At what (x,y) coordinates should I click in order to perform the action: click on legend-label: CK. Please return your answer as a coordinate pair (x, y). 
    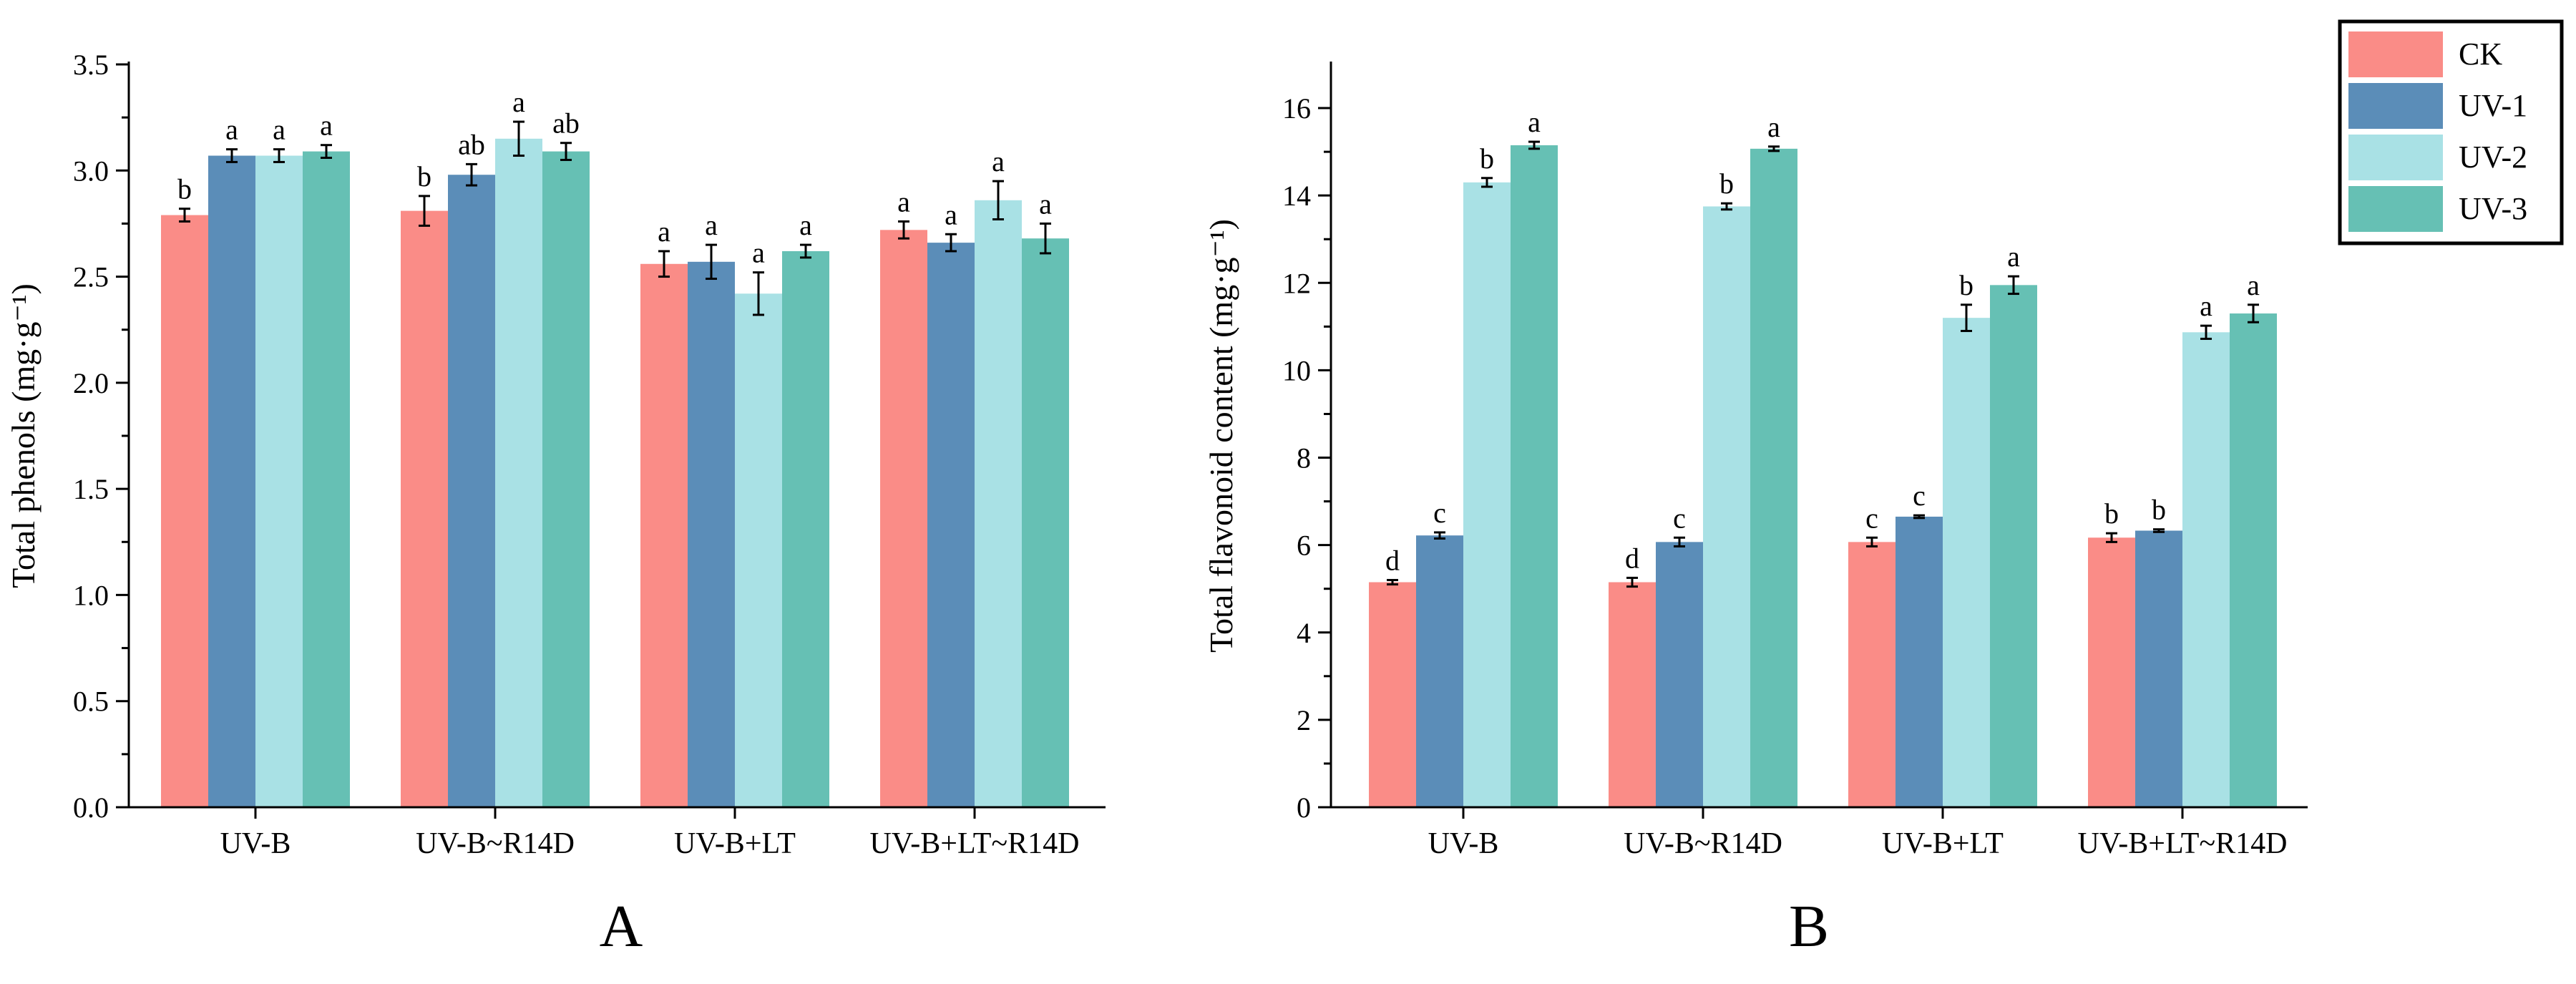
    Looking at the image, I should click on (2480, 54).